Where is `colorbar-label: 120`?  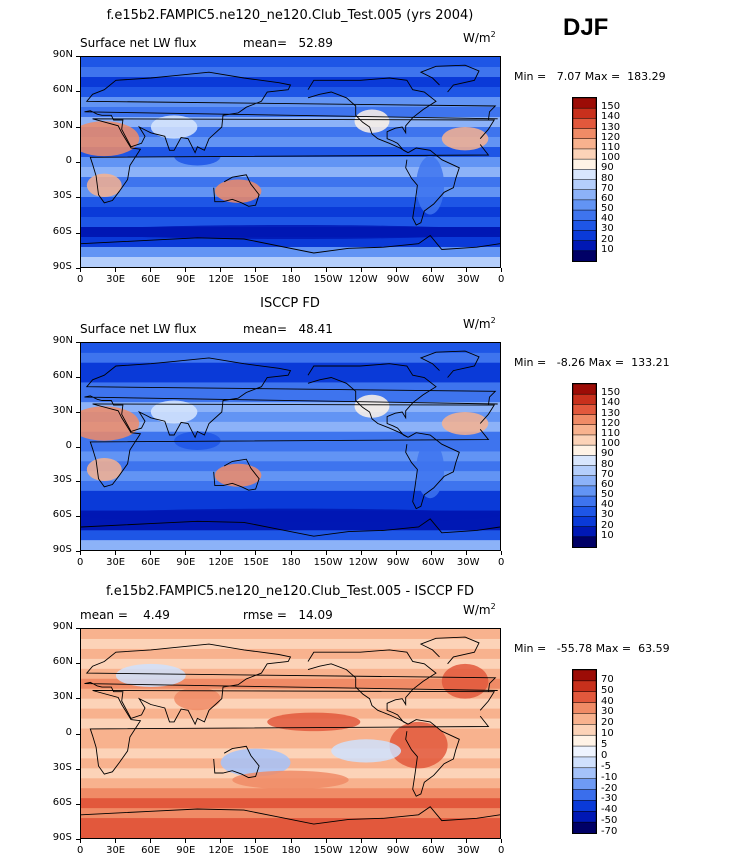
colorbar-label: 120 is located at coordinates (611, 423).